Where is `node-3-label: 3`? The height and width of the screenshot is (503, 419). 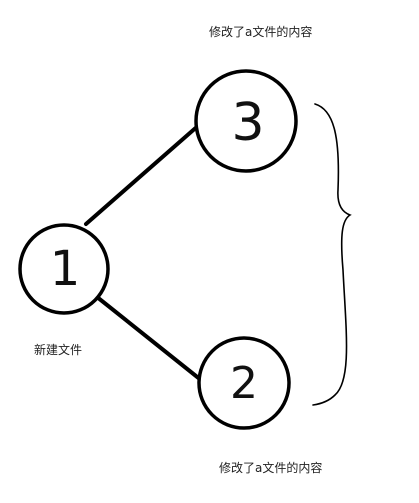
node-3-label: 3 is located at coordinates (247, 123).